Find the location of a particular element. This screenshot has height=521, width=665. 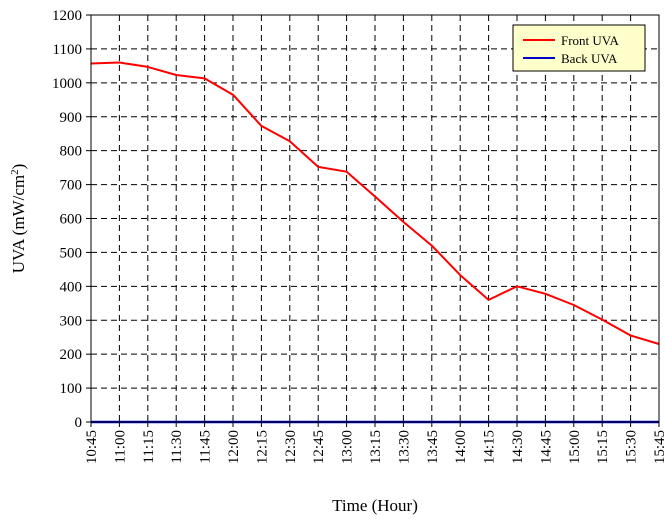

x-tick-label: 15:45 is located at coordinates (658, 447).